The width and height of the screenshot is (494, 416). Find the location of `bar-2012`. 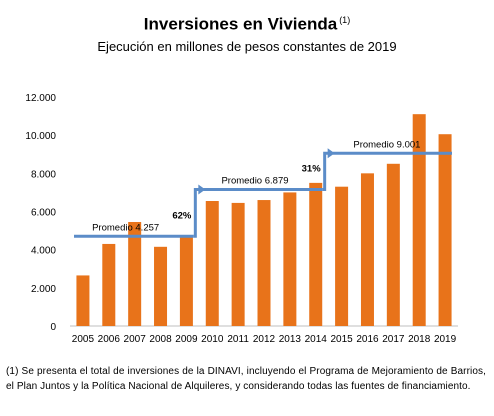

bar-2012 is located at coordinates (264, 263).